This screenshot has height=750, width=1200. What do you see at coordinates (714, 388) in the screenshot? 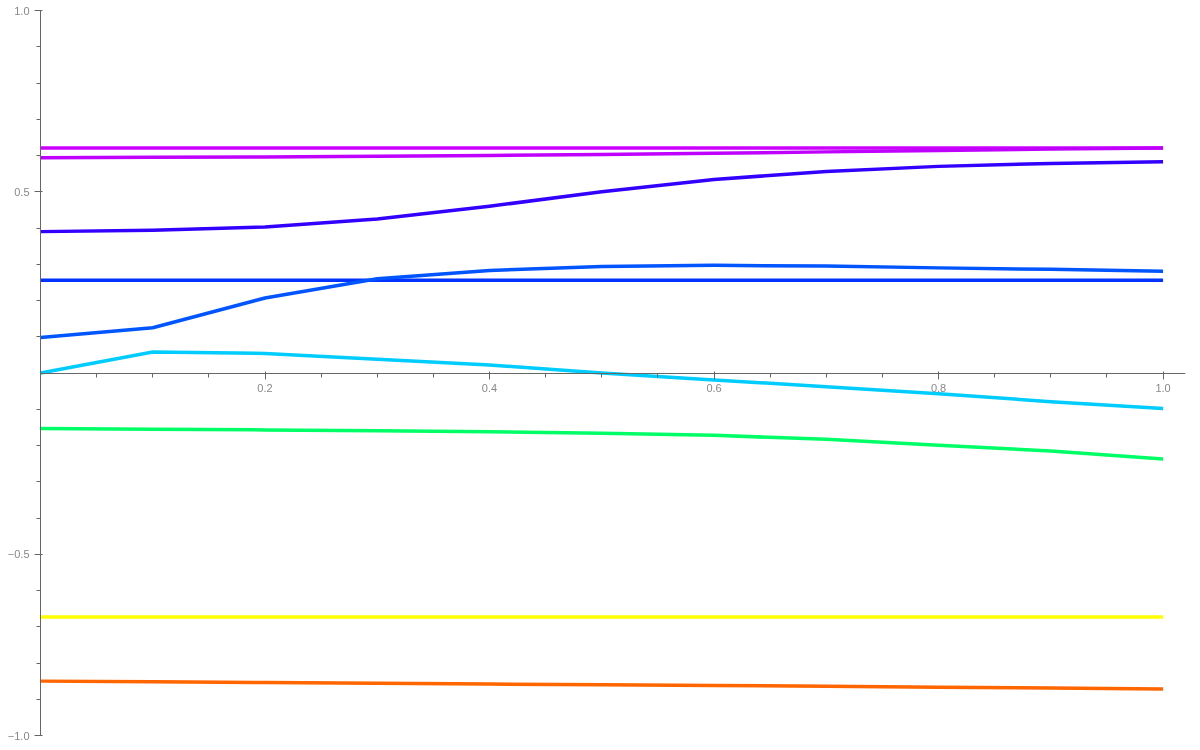
I see `x-tick-label: 0.6` at bounding box center [714, 388].